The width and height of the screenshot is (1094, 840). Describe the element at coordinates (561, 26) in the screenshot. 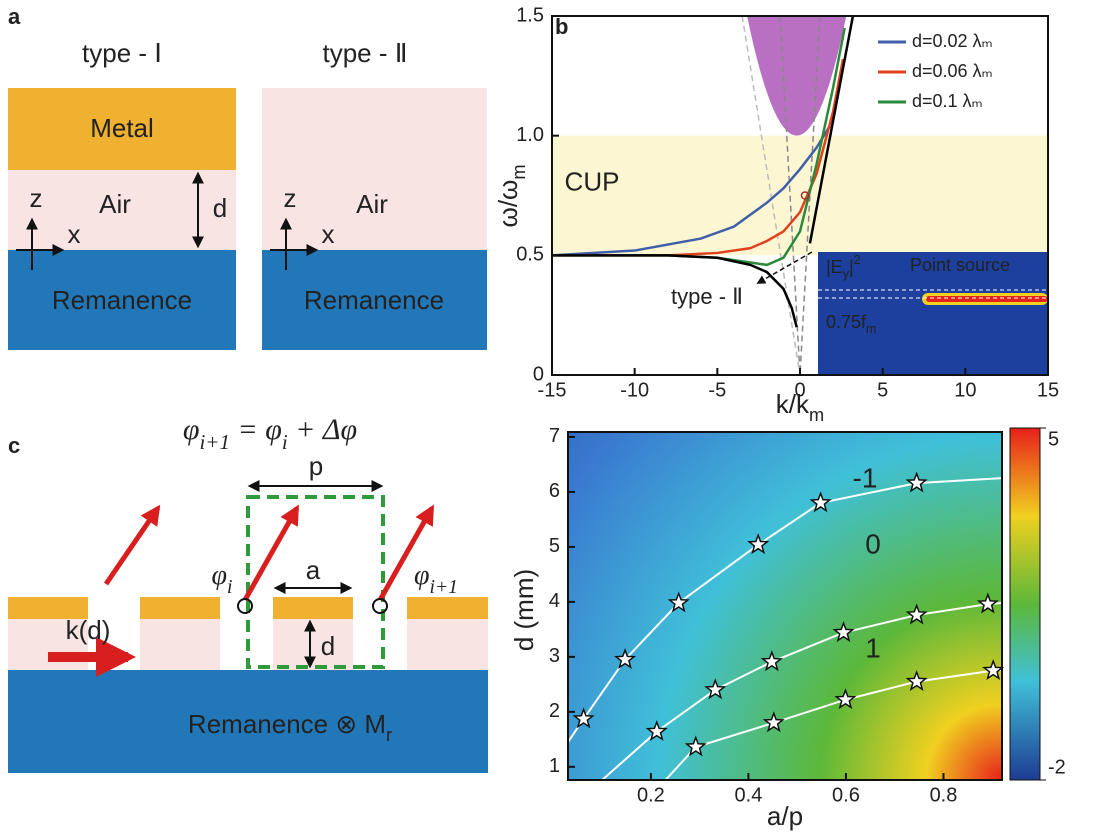

I see `panel-label: b` at that location.